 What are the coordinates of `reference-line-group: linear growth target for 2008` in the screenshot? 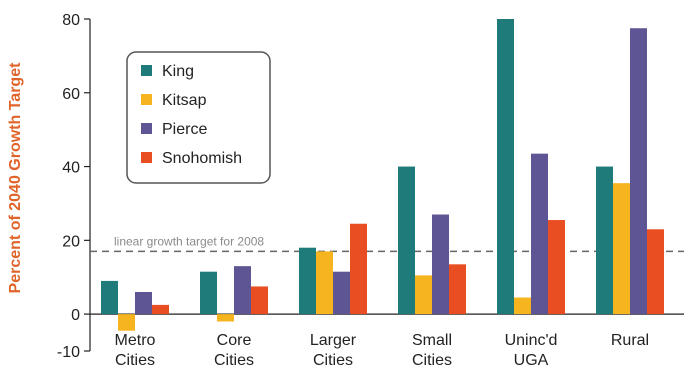 It's located at (387, 243).